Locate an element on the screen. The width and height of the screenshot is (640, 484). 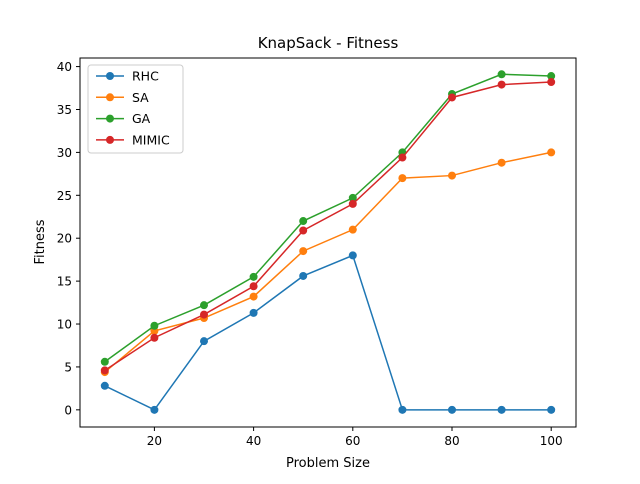
chart-title: KnapSack - Fitness is located at coordinates (328, 43).